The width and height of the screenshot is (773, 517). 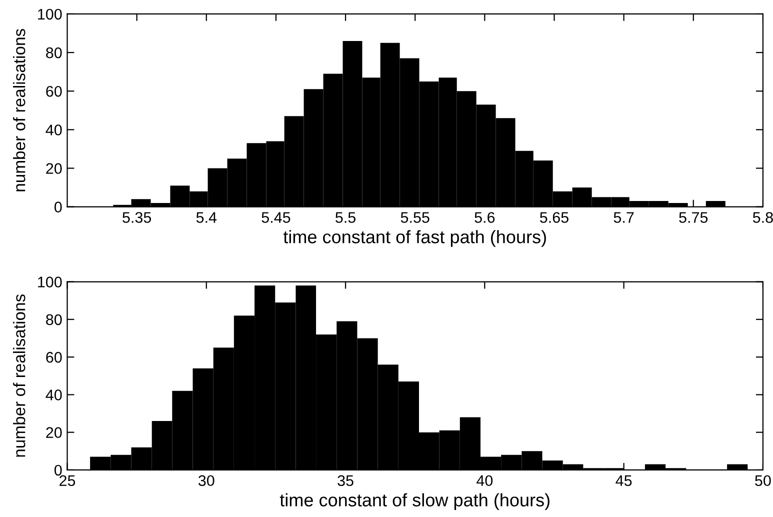 I want to click on x-tick-label: 25, so click(x=68, y=480).